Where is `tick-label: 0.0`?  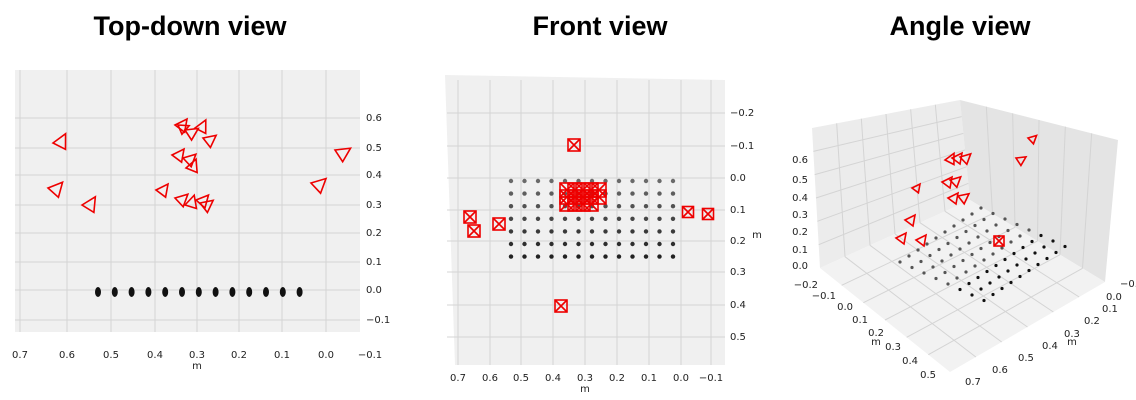
tick-label: 0.0 is located at coordinates (738, 178).